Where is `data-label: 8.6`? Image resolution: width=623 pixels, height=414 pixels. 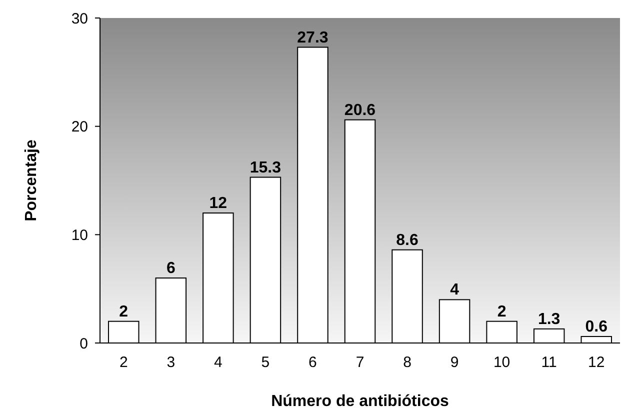
data-label: 8.6 is located at coordinates (407, 240).